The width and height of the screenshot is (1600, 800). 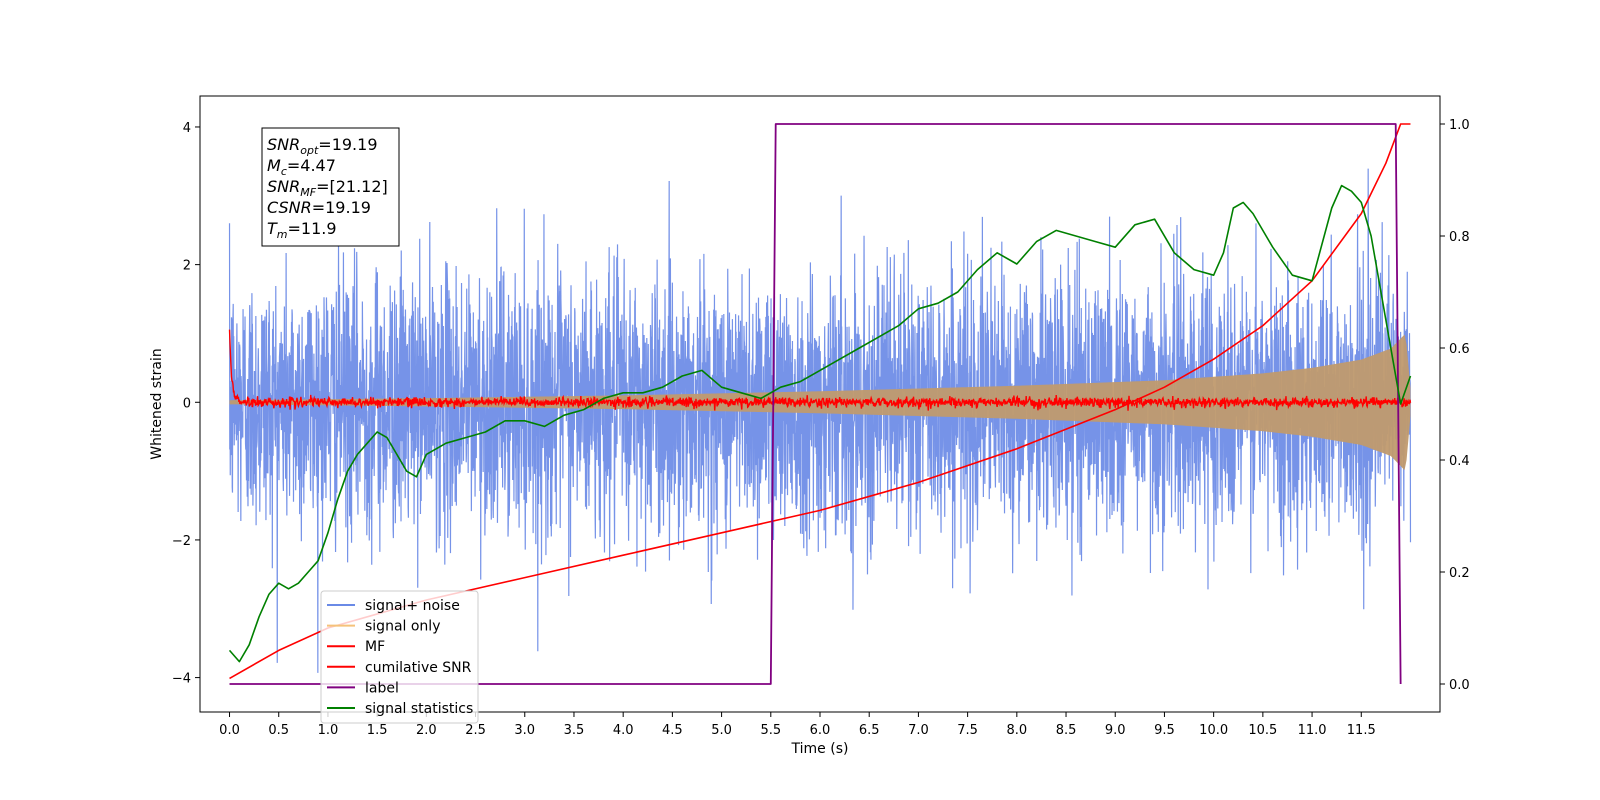 What do you see at coordinates (418, 668) in the screenshot?
I see `legend-entry-label: cumilative SNR` at bounding box center [418, 668].